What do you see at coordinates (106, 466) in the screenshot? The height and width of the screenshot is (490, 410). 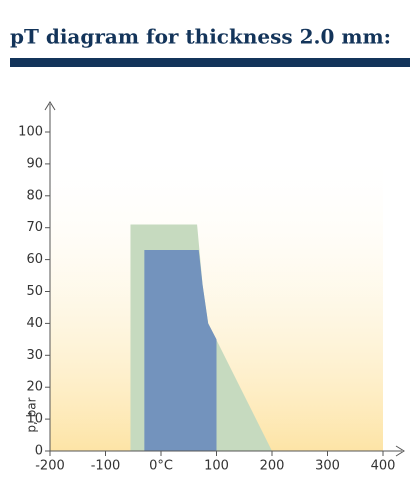 I see `x-tick-label: -100` at bounding box center [106, 466].